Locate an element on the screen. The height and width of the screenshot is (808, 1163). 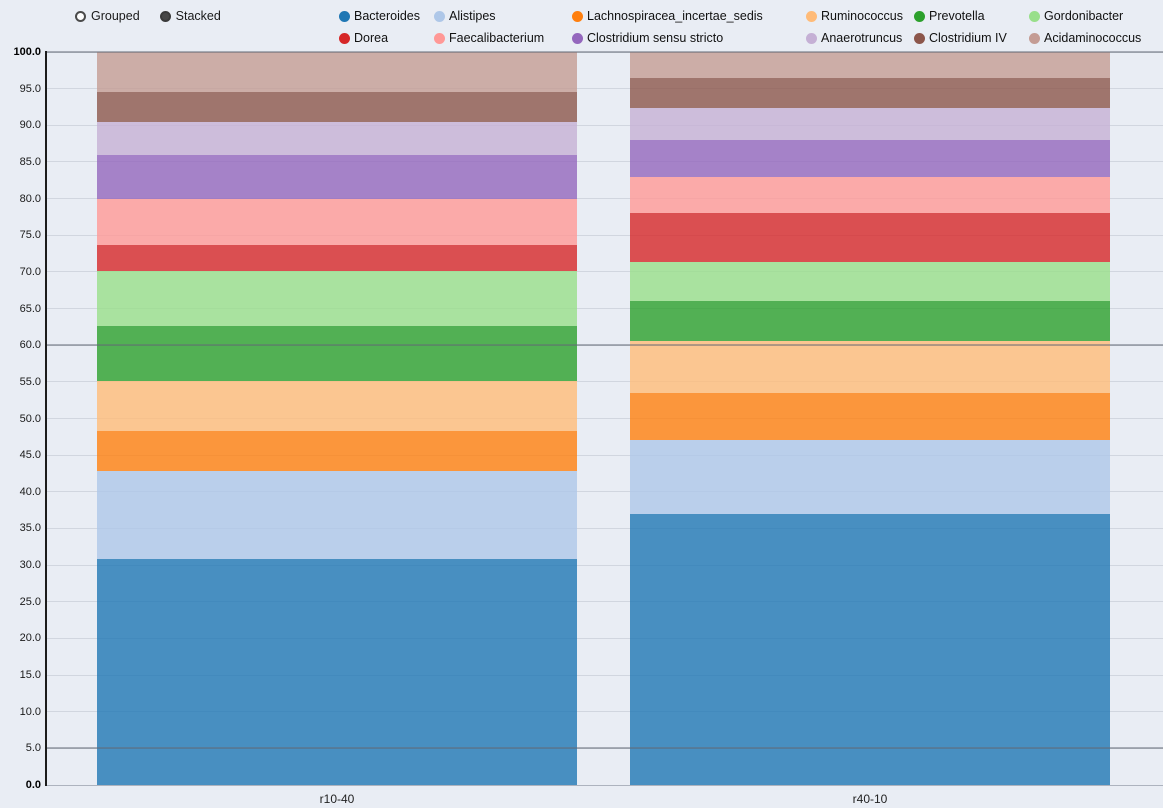
mode-toggle-stacked: Stacked is located at coordinates (190, 16).